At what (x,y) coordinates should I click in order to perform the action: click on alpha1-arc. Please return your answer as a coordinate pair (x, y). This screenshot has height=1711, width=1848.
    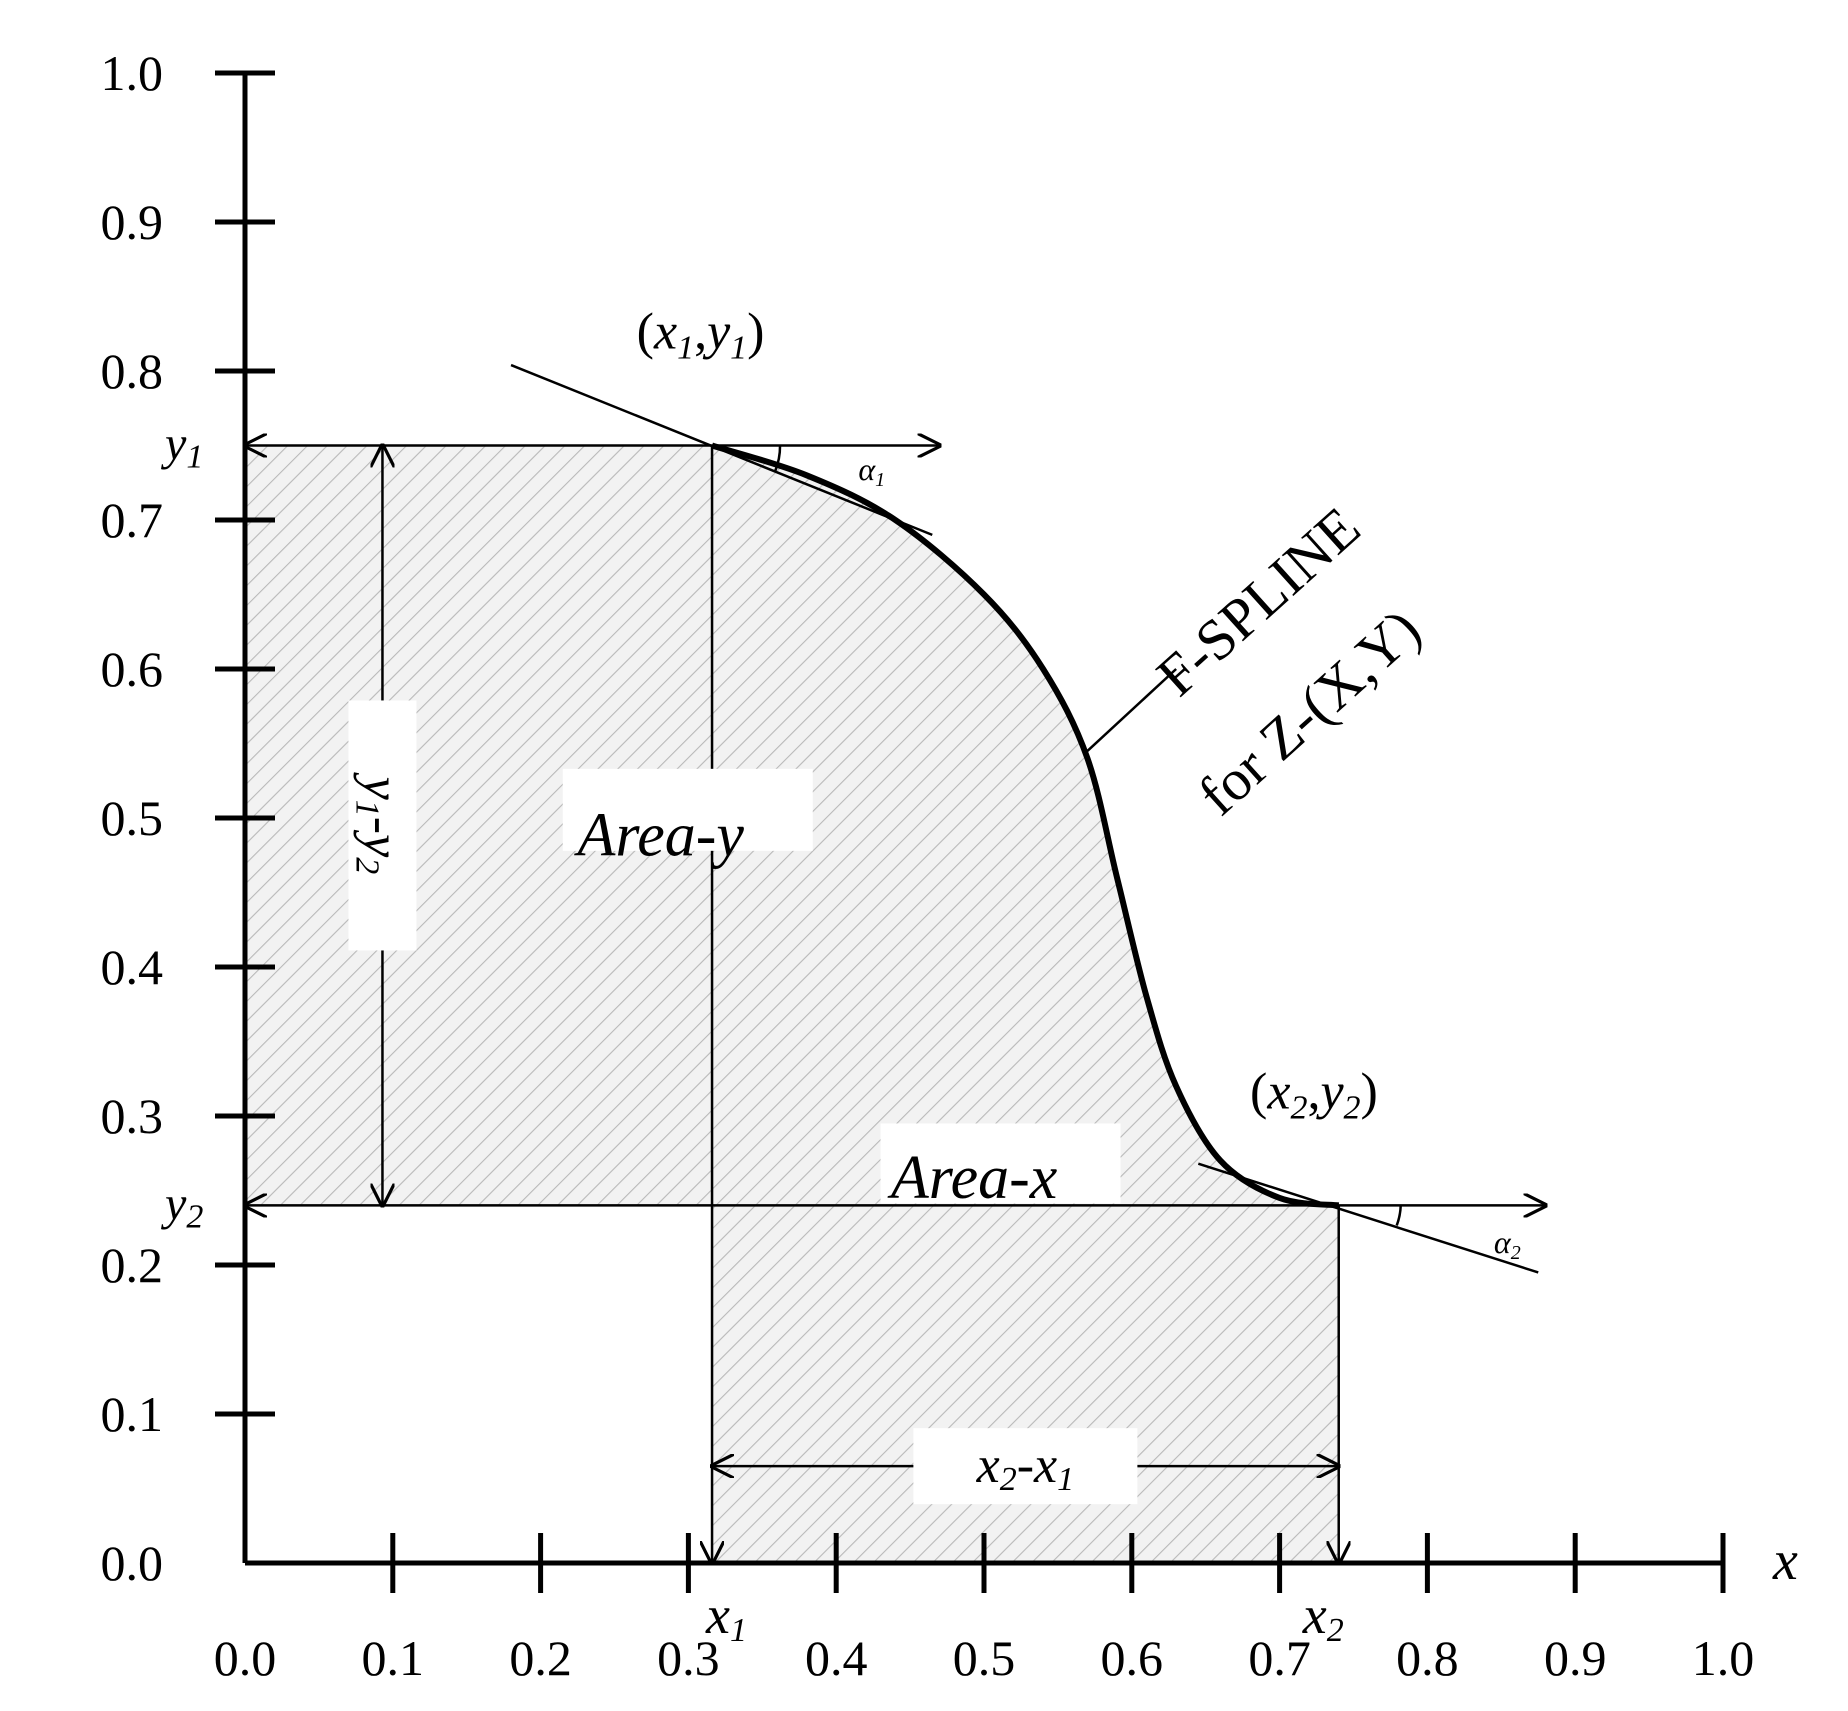
    Looking at the image, I should click on (777, 458).